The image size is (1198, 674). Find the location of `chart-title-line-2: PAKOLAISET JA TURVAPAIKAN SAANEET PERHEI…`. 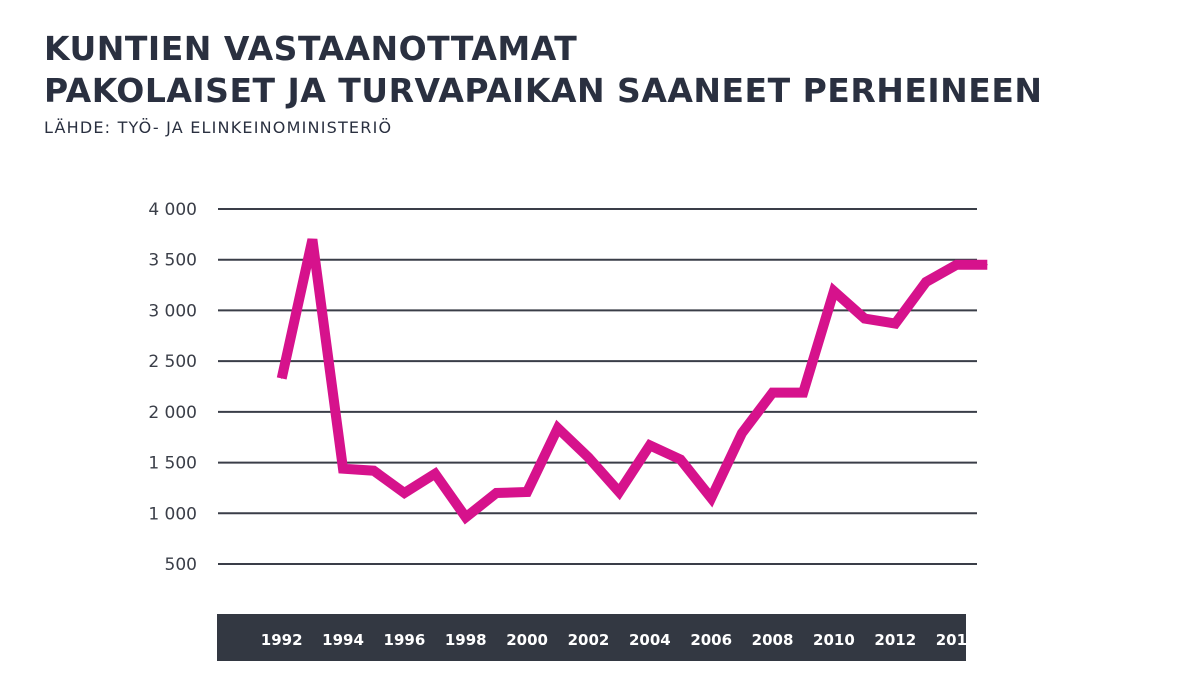

chart-title-line-2: PAKOLAISET JA TURVAPAIKAN SAANEET PERHEI… is located at coordinates (543, 90).